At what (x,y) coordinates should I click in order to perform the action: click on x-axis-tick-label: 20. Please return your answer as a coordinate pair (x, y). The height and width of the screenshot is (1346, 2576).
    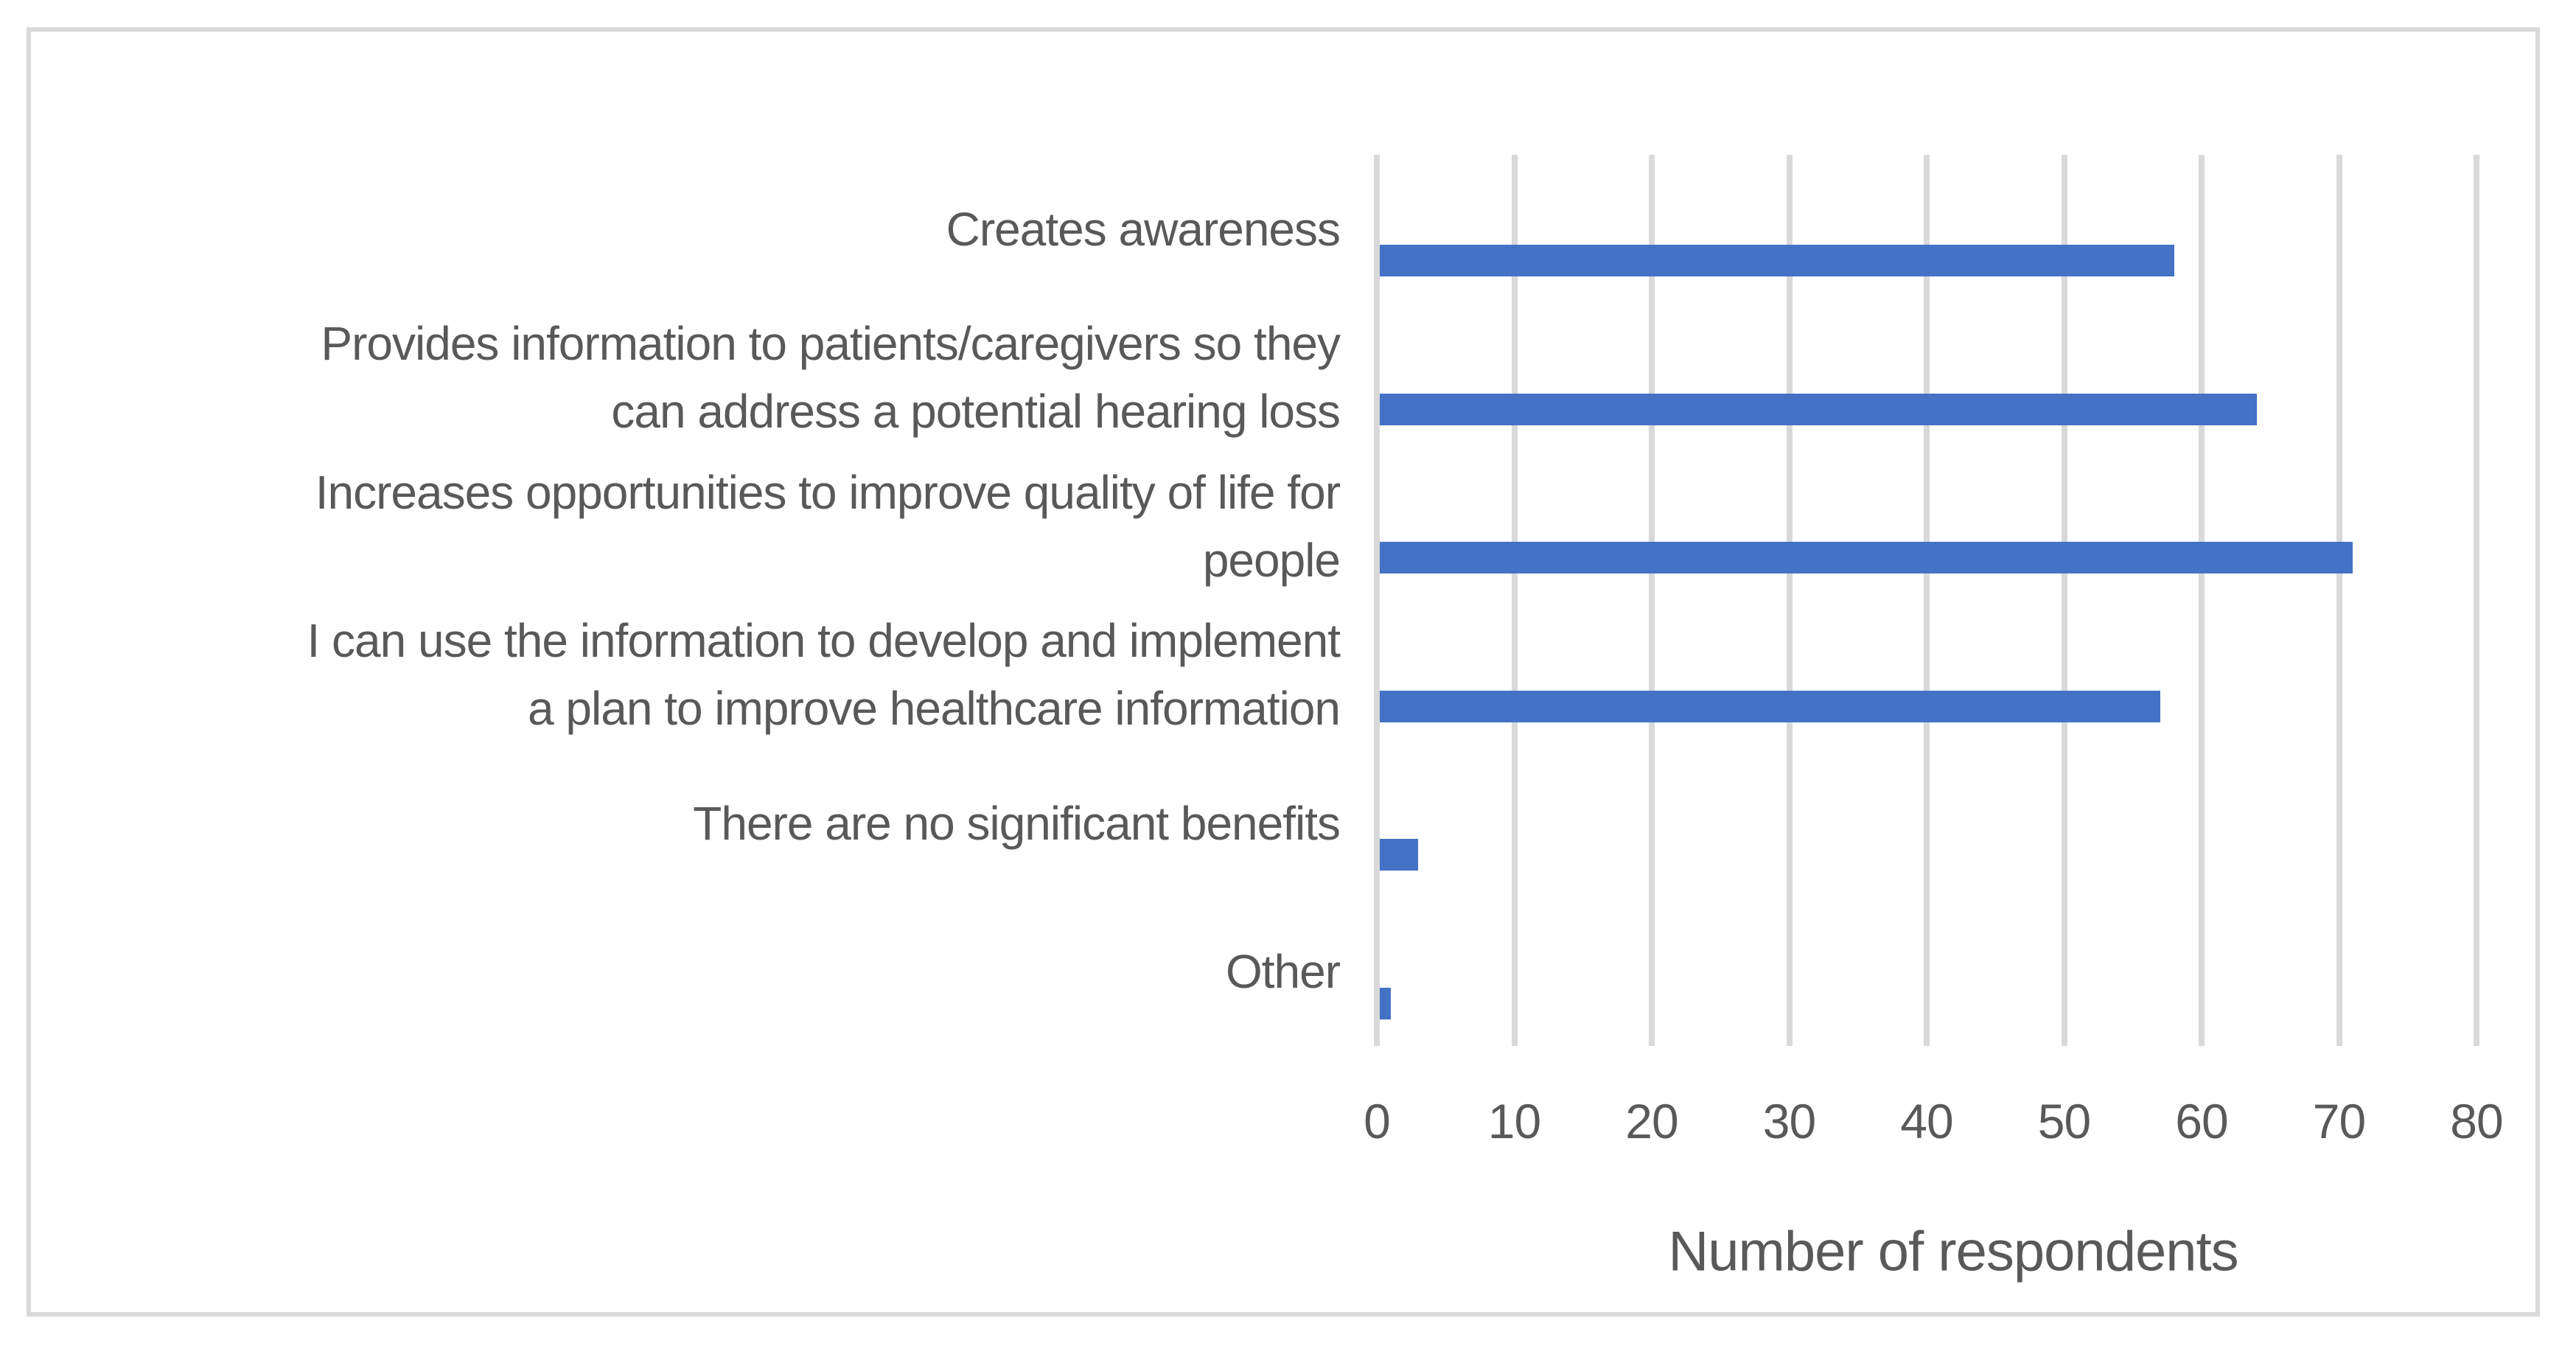
    Looking at the image, I should click on (1651, 1121).